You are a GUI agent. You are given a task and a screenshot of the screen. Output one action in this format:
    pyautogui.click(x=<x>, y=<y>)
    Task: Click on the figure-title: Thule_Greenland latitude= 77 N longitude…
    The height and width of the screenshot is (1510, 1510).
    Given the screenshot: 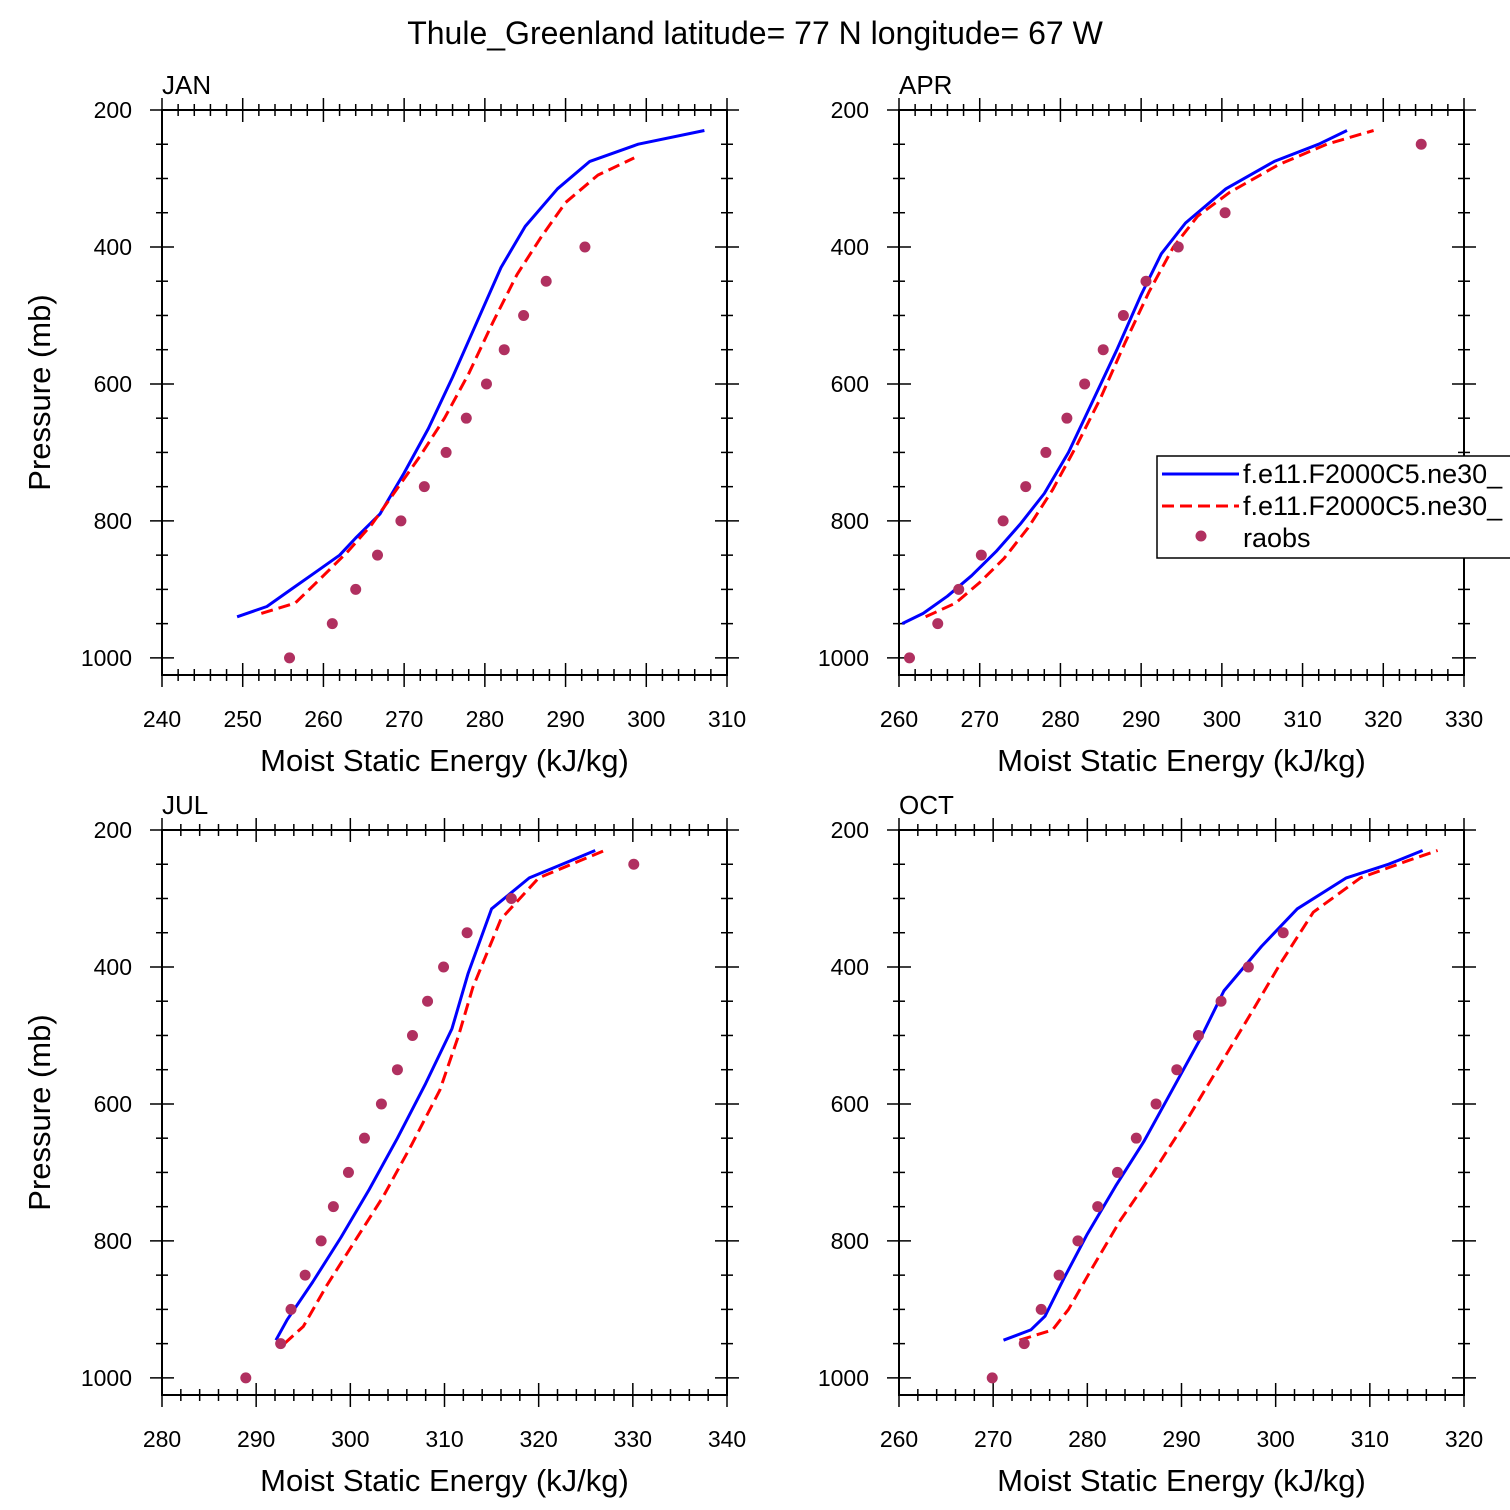 What is the action you would take?
    pyautogui.click(x=755, y=33)
    